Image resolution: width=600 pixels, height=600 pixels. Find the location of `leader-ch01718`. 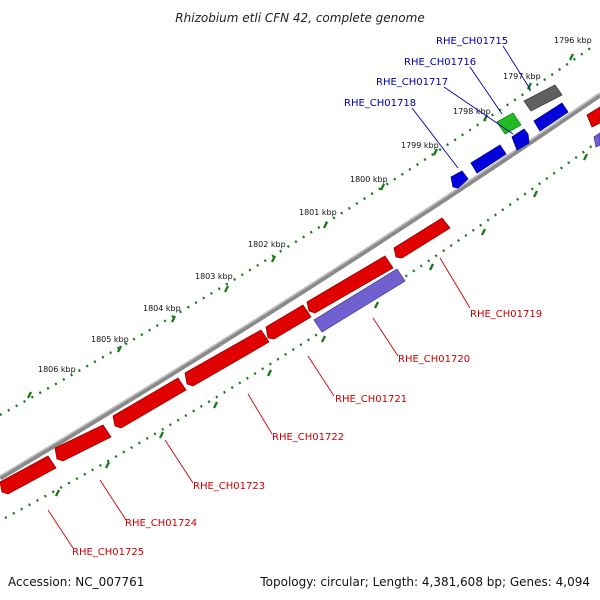

leader-ch01718 is located at coordinates (435, 138).